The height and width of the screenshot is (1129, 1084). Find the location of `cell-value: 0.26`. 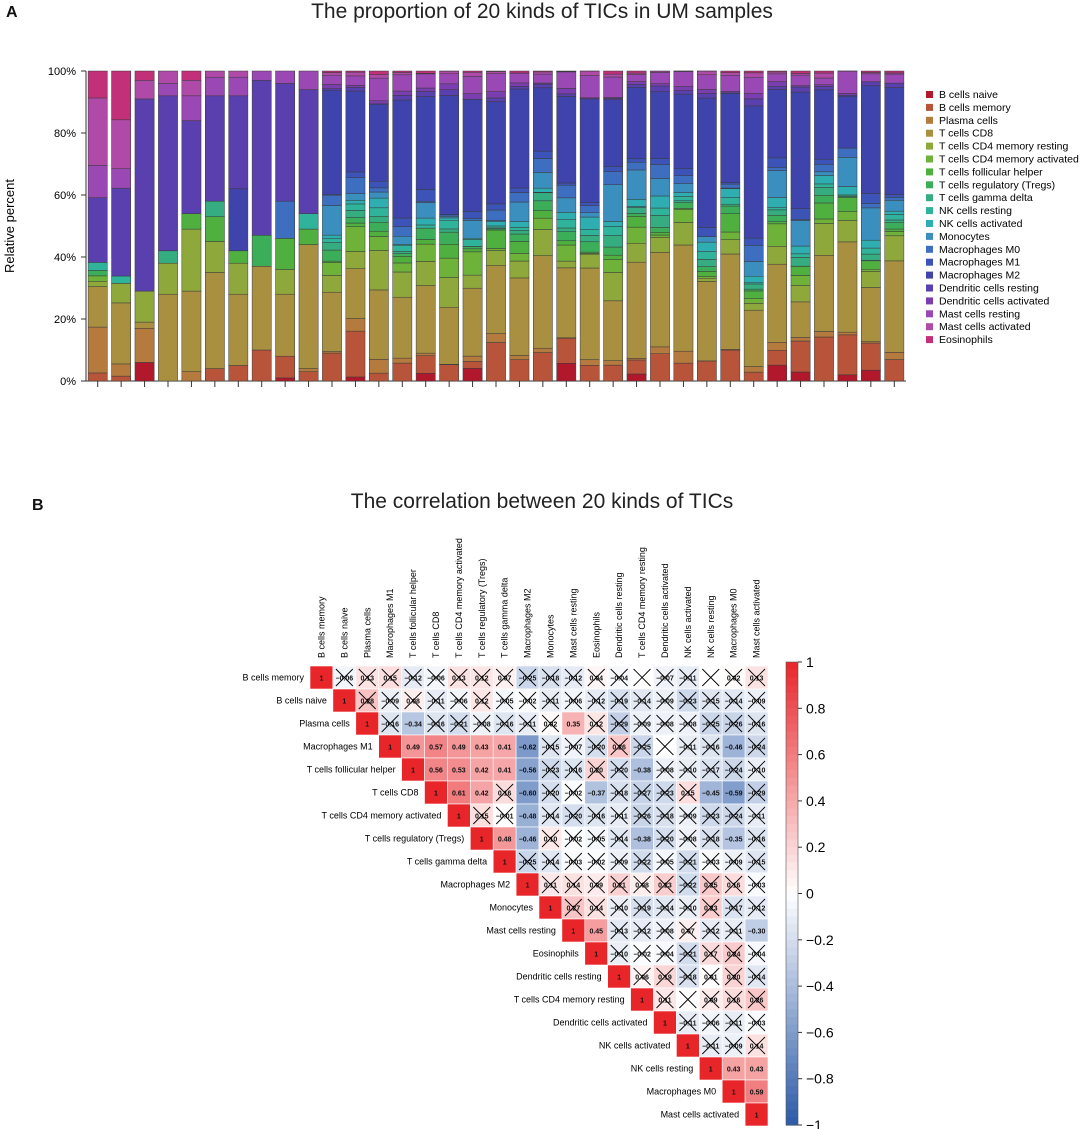

cell-value: 0.26 is located at coordinates (619, 748).